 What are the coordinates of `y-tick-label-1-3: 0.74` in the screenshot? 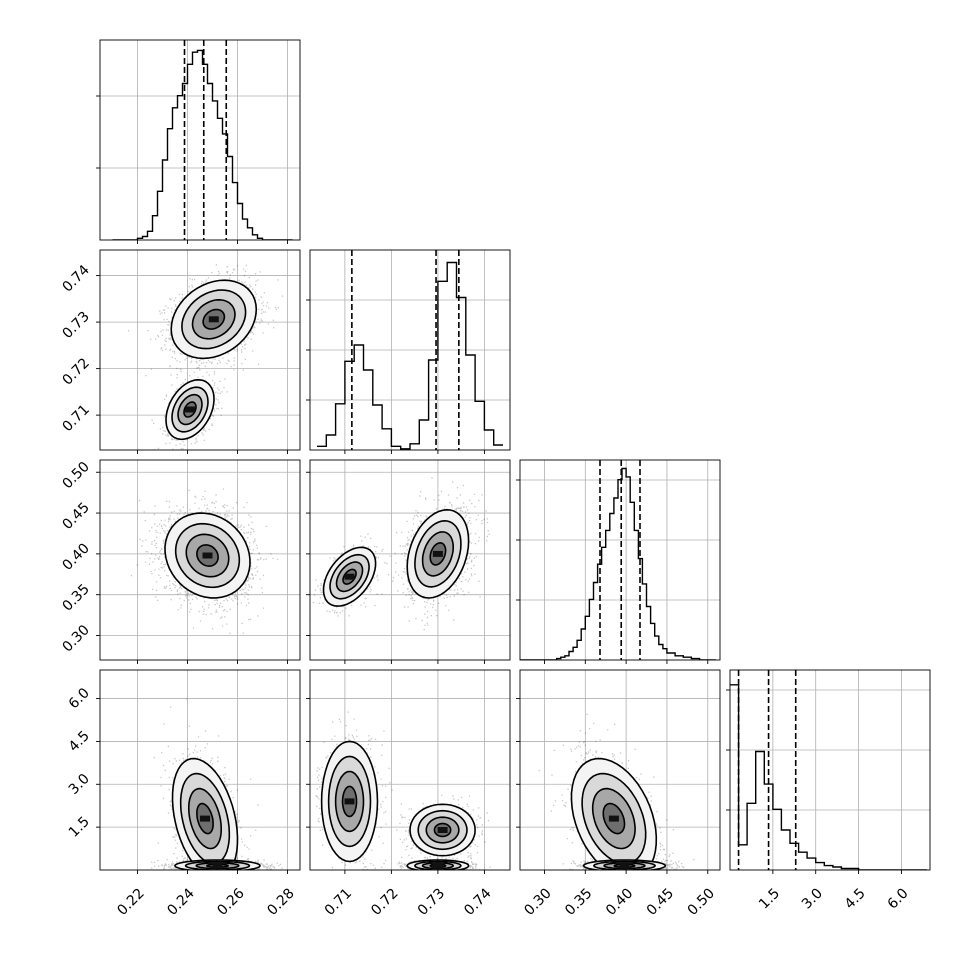 It's located at (75, 278).